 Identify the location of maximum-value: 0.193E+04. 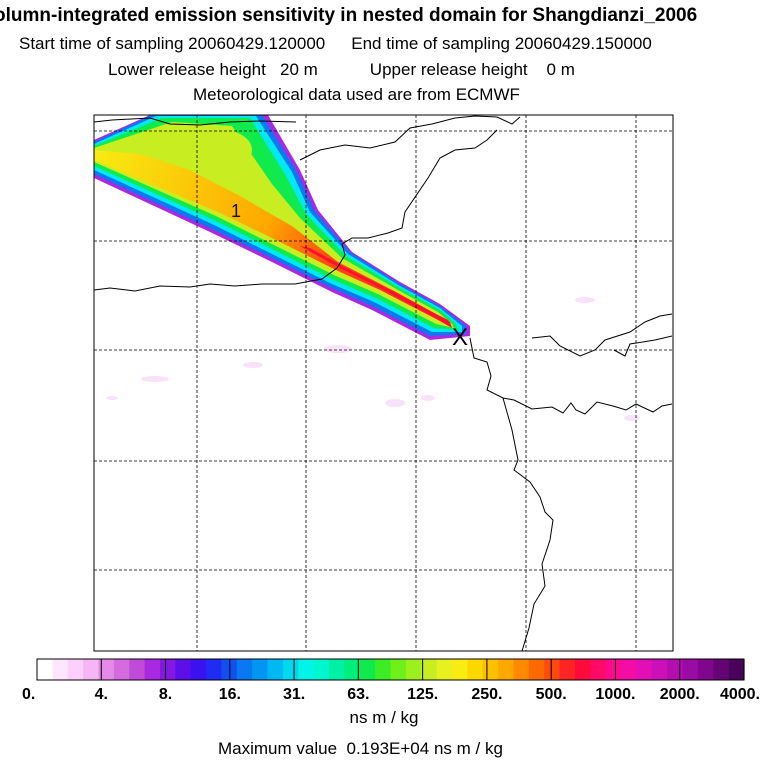
(388, 748).